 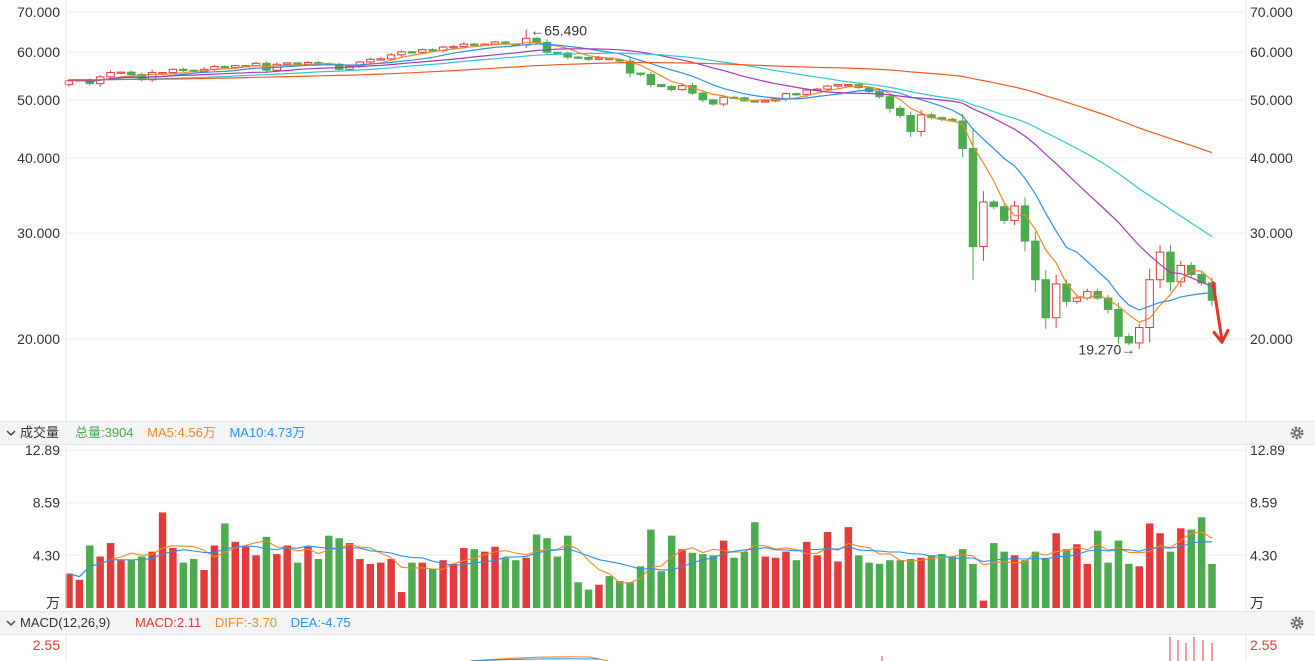 What do you see at coordinates (657, 433) in the screenshot?
I see `volume-header: 成交量 总量:3904 MA5:4.56万 MA10:4.73万` at bounding box center [657, 433].